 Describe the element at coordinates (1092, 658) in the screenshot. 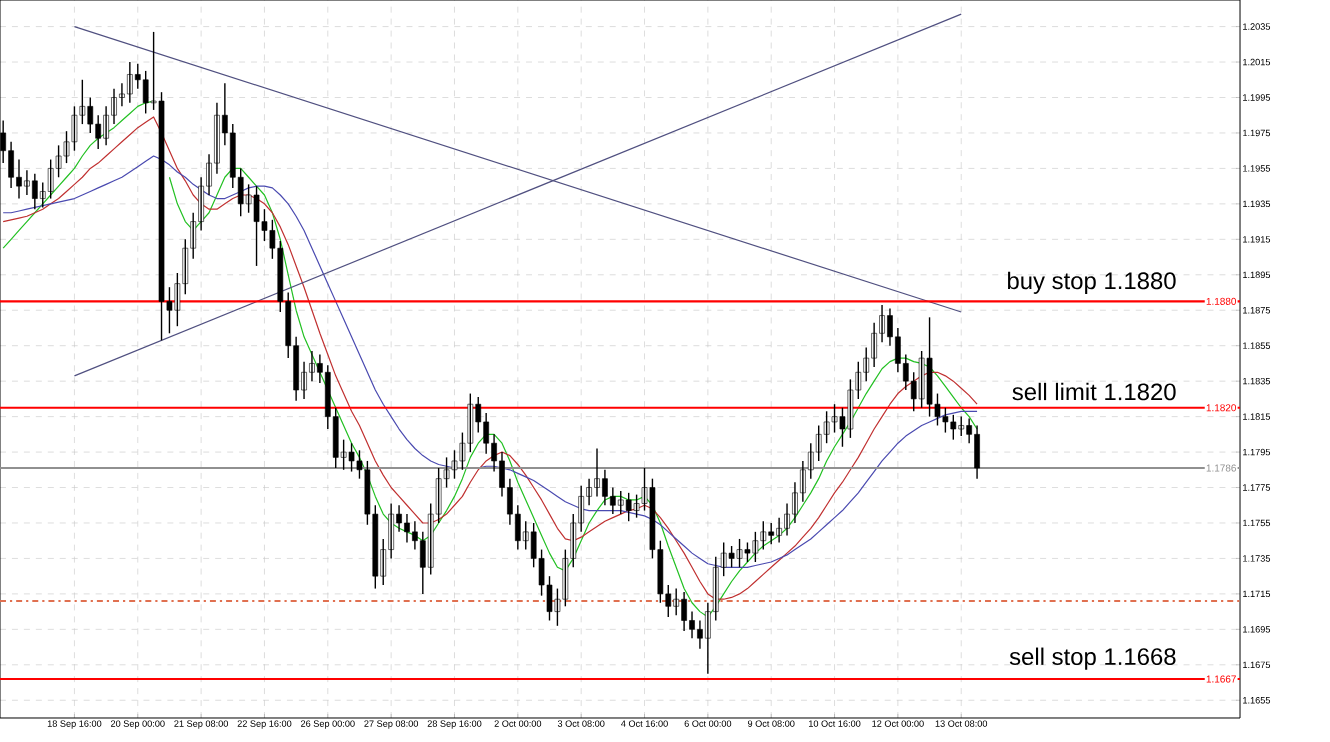

I see `annotation: sell stop 1.1668` at that location.